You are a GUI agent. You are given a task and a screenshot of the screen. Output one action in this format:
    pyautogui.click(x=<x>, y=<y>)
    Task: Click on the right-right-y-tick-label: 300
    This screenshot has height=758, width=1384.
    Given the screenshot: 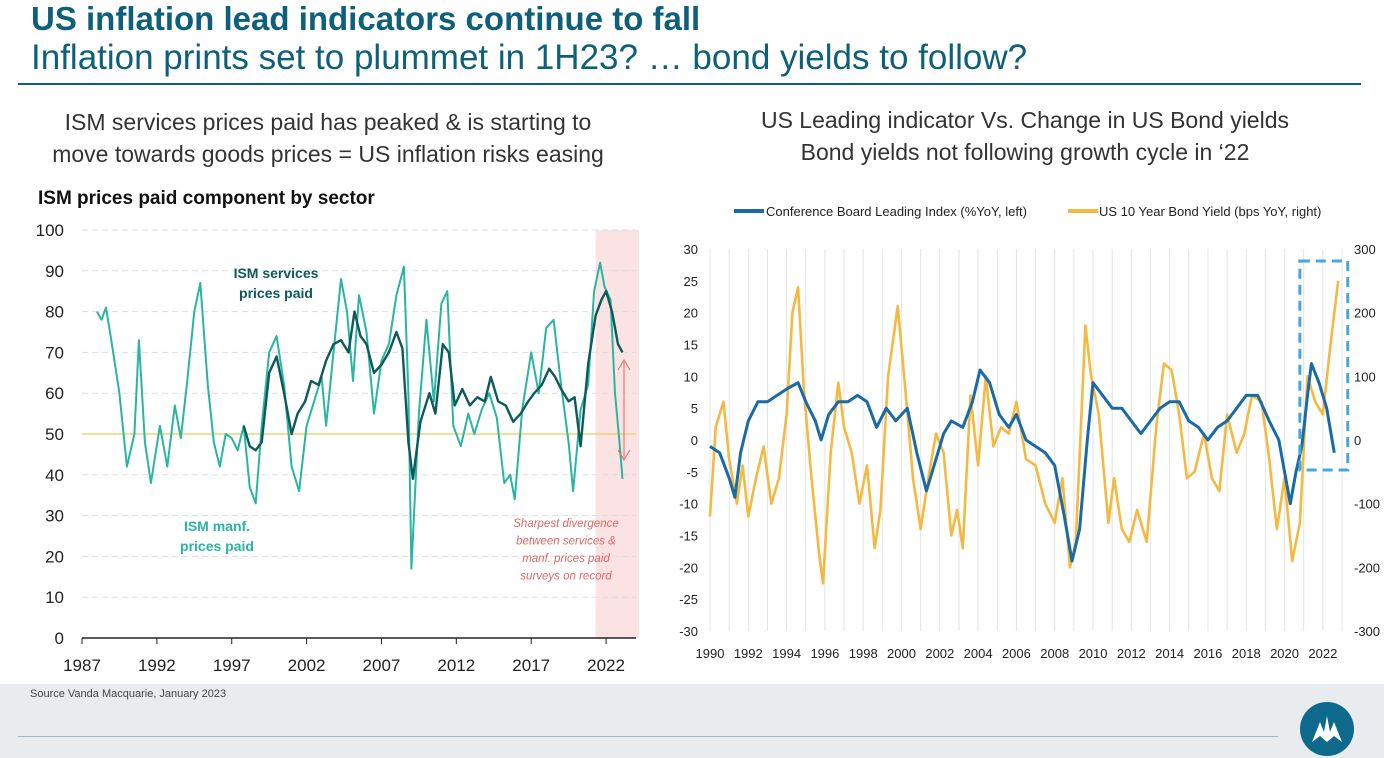 What is the action you would take?
    pyautogui.click(x=1365, y=249)
    